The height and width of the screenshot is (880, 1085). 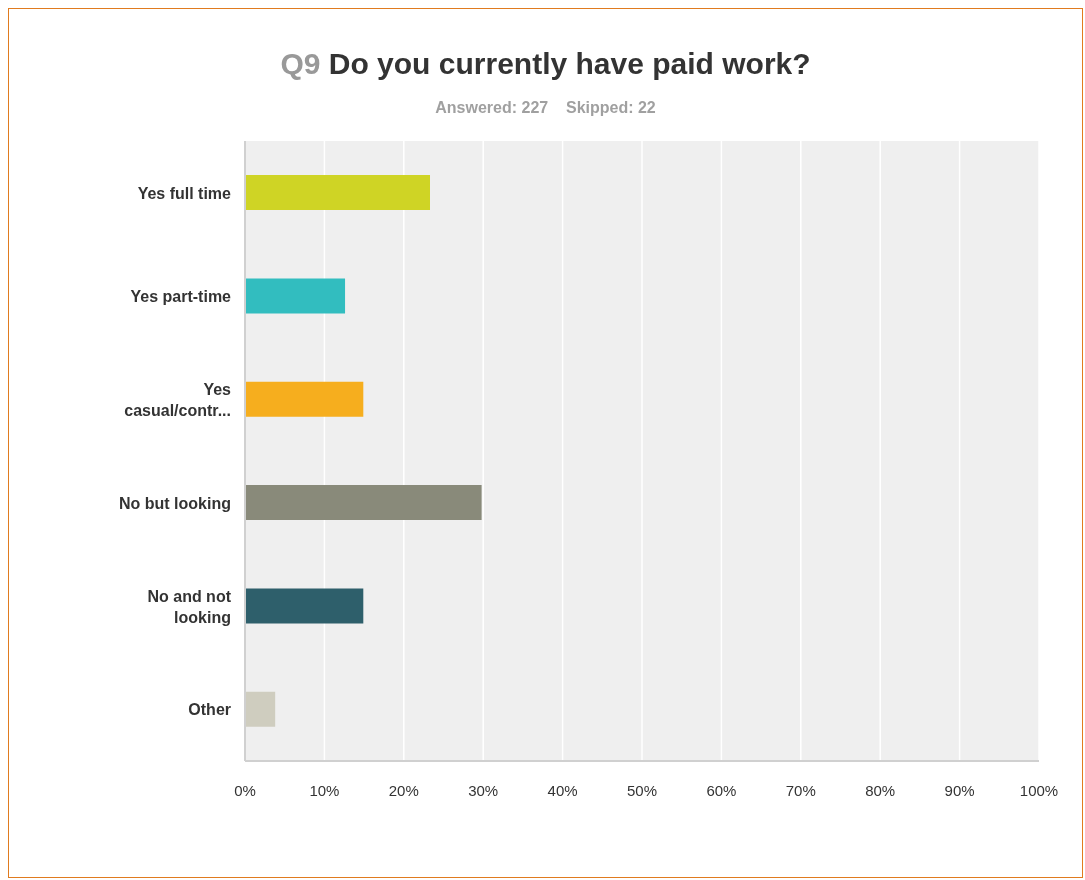 What do you see at coordinates (545, 64) in the screenshot?
I see `chart-title: Q9 Do you currently have paid work?` at bounding box center [545, 64].